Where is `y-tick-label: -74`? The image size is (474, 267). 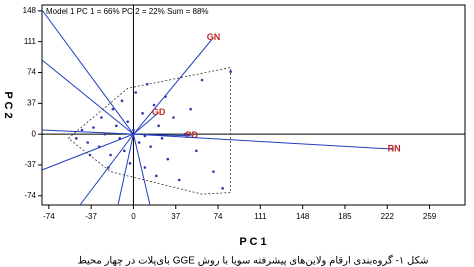
y-tick-label: -74 is located at coordinates (30, 195).